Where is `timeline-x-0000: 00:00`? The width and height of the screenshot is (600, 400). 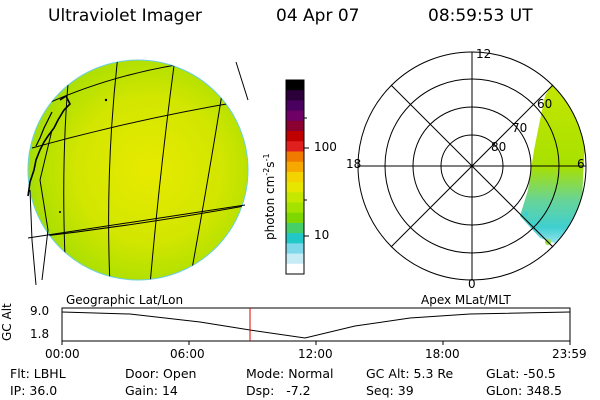 timeline-x-0000: 00:00 is located at coordinates (62, 354).